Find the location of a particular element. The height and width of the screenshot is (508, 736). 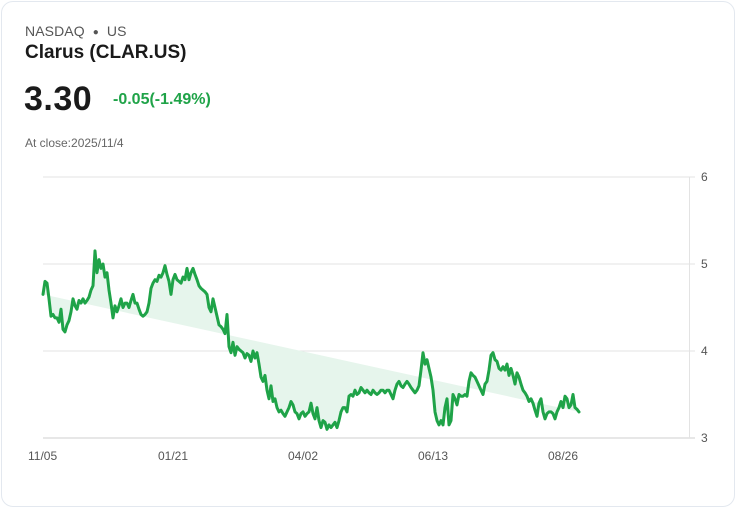

close-label: At close:2025/11/4 is located at coordinates (74, 143).